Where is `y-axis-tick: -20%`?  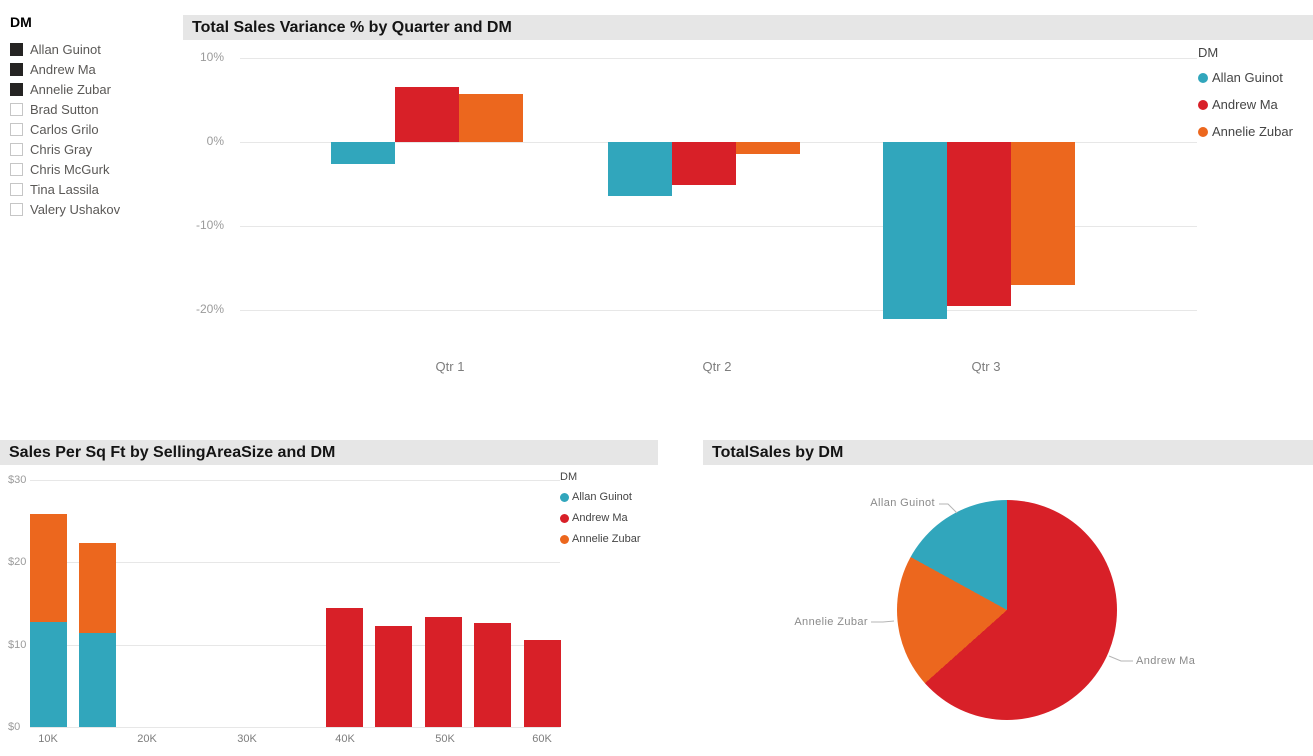 y-axis-tick: -20% is located at coordinates (209, 309).